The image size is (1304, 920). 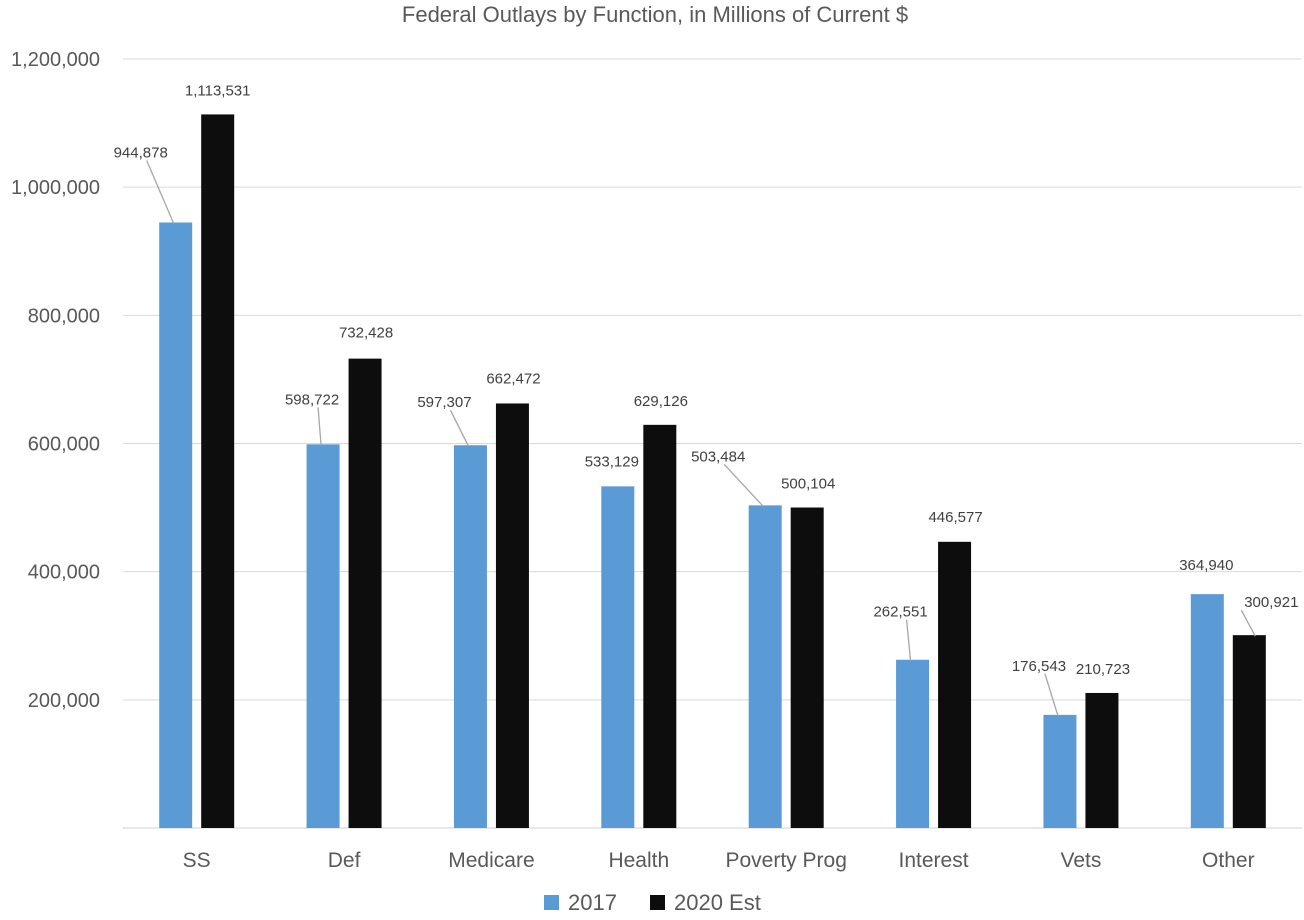 I want to click on x-tick-label: Health, so click(x=638, y=860).